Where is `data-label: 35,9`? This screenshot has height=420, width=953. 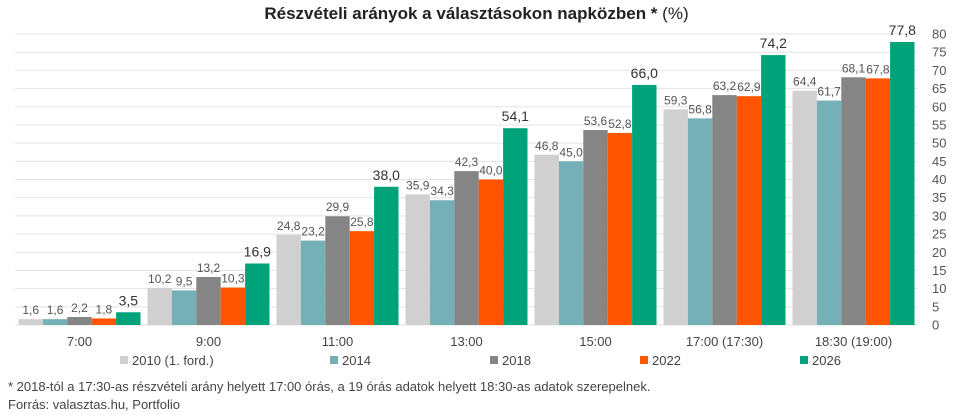 data-label: 35,9 is located at coordinates (418, 185).